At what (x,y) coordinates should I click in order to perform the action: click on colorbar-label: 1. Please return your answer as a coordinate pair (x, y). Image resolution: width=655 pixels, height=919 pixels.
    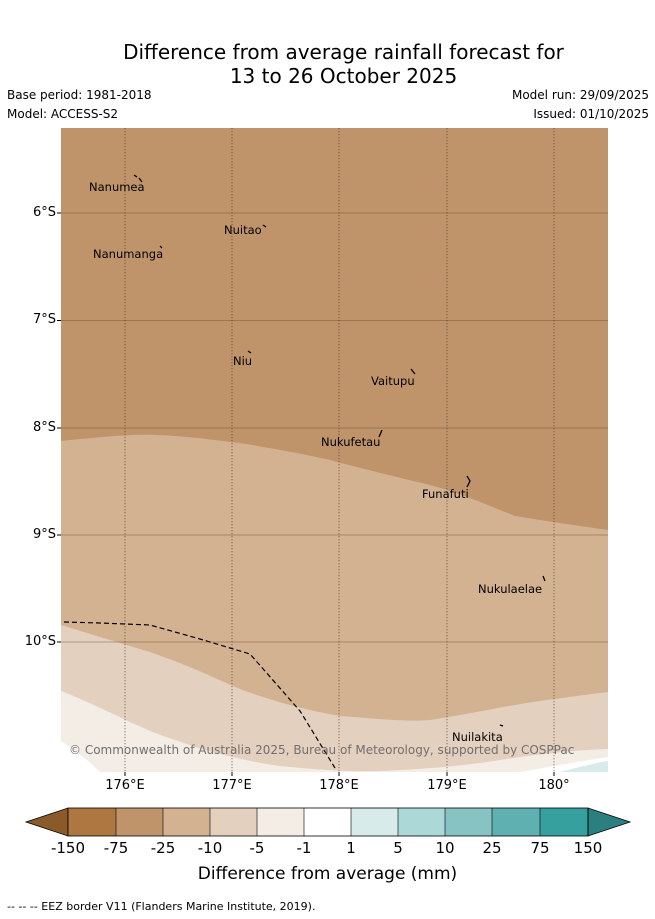
    Looking at the image, I should click on (351, 848).